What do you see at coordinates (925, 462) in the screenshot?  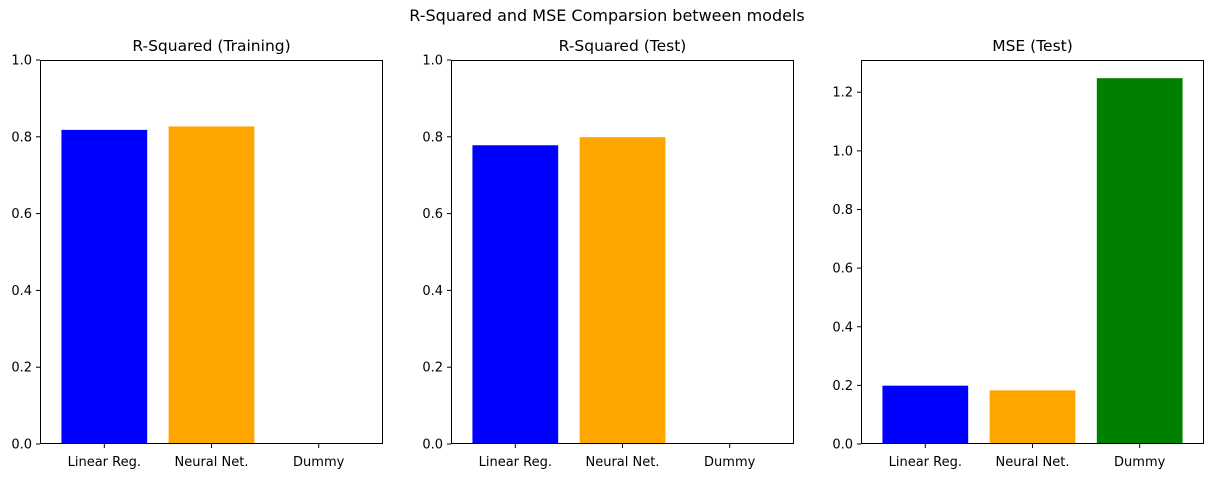 I see `category-label-test-mse-0: Linear Reg.` at bounding box center [925, 462].